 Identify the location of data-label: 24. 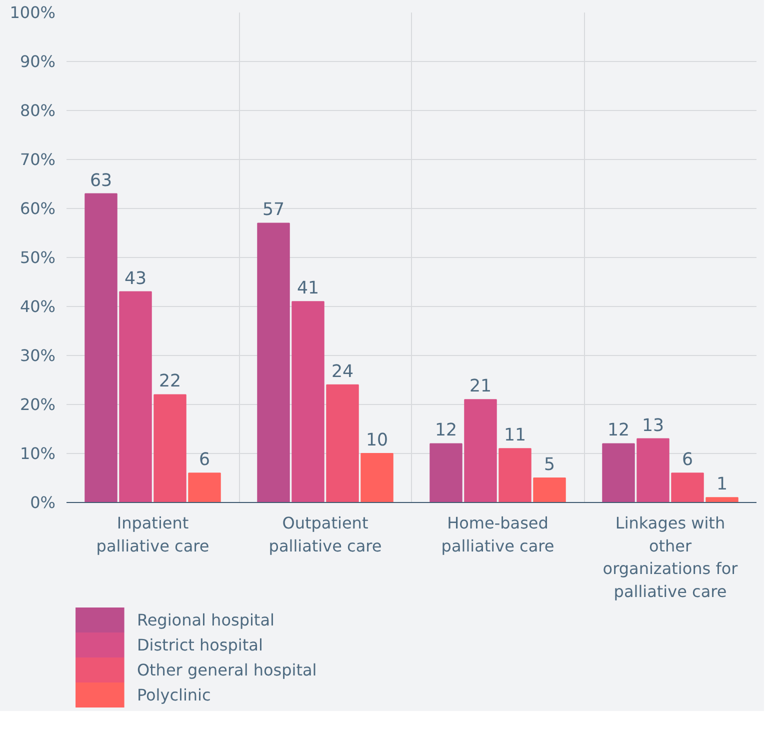
(342, 372).